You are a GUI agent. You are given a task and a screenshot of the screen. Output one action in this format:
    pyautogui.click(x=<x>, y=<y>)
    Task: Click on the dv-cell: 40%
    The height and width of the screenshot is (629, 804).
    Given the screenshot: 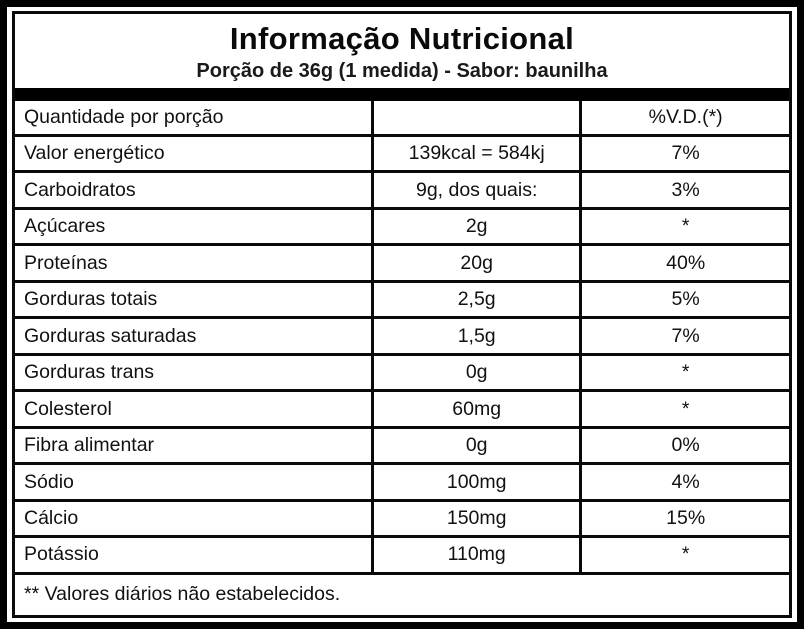 What is the action you would take?
    pyautogui.click(x=684, y=262)
    